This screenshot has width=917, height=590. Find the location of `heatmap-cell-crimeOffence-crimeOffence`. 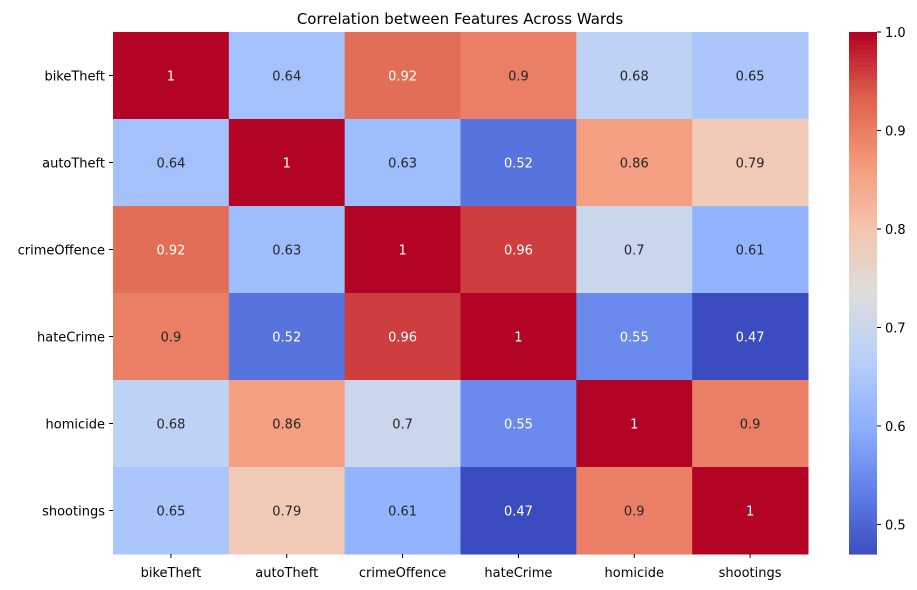

heatmap-cell-crimeOffence-crimeOffence is located at coordinates (402, 250).